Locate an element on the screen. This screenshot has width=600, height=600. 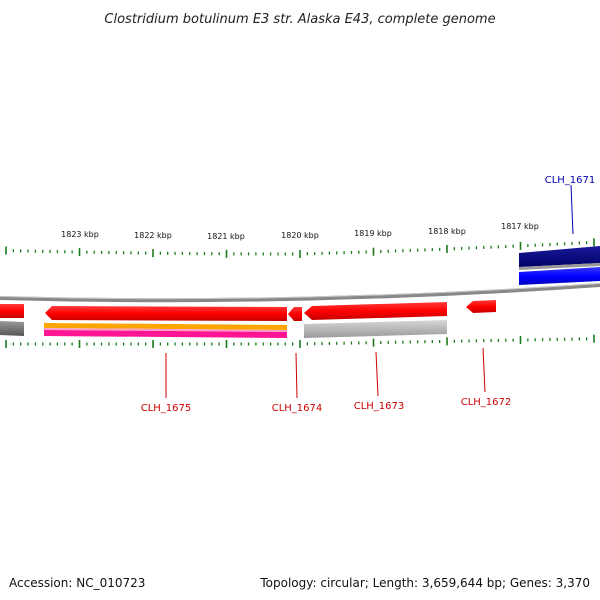
gene-label-clh-1673: CLH_1673 is located at coordinates (379, 406).